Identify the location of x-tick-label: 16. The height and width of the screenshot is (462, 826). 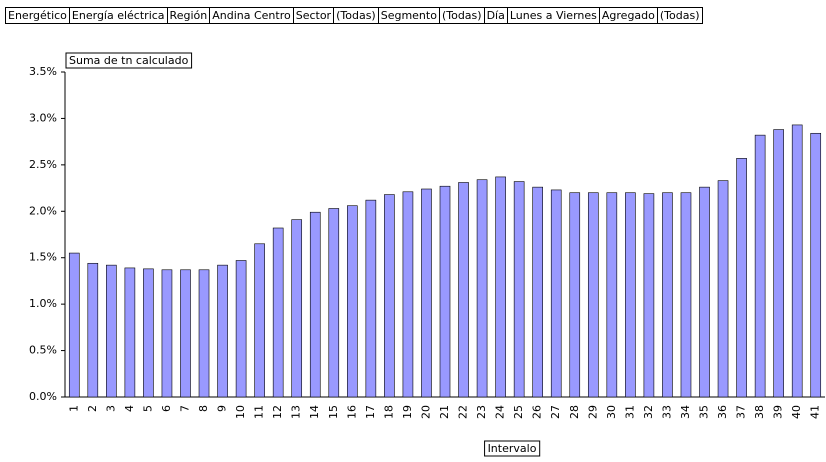
(351, 412).